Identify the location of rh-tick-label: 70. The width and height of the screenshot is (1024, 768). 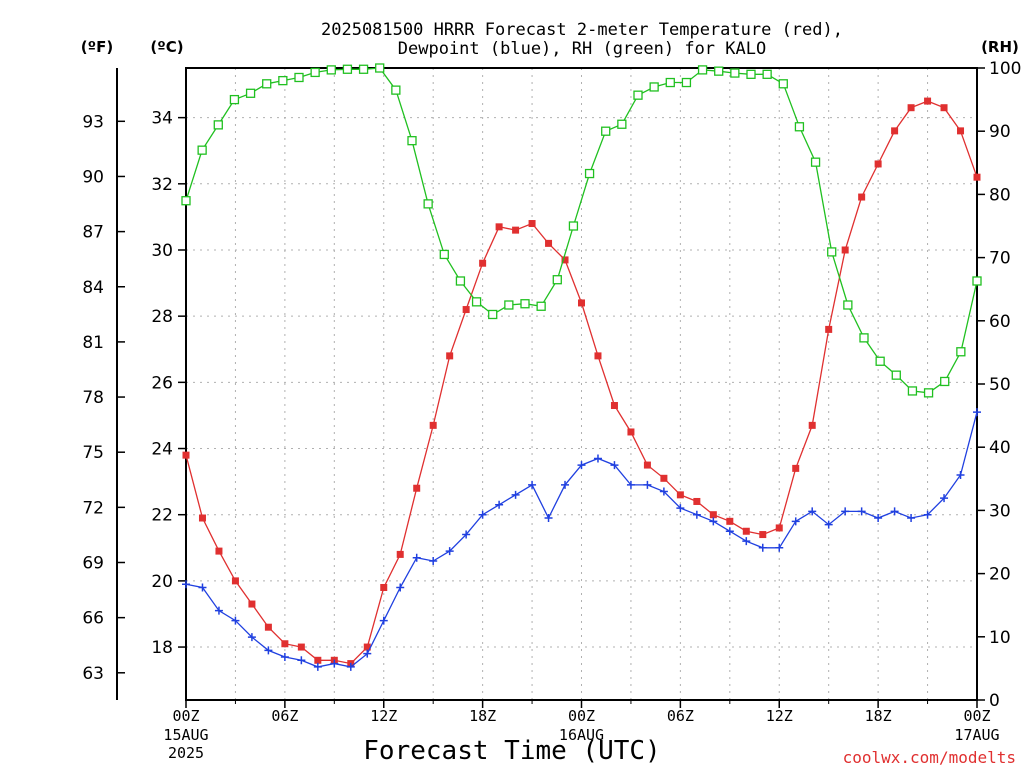
(1000, 259).